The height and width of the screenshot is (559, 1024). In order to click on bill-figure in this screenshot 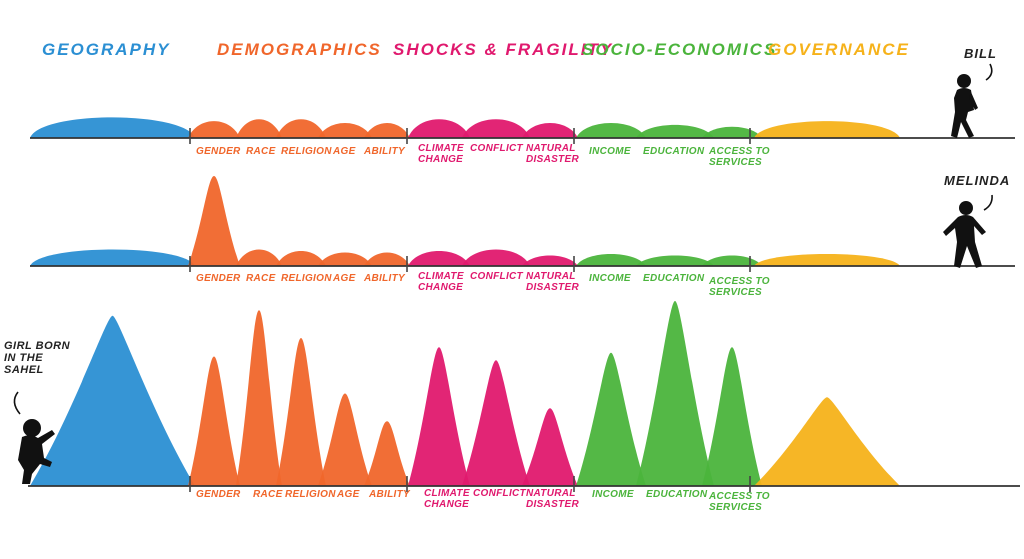, I will do `click(964, 106)`.